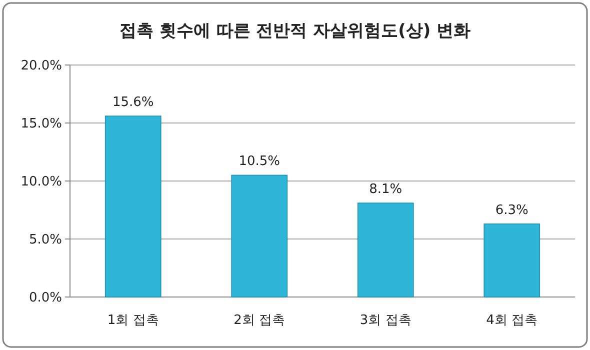 The image size is (590, 350). I want to click on x-tick-label: 1회 접촉, so click(133, 320).